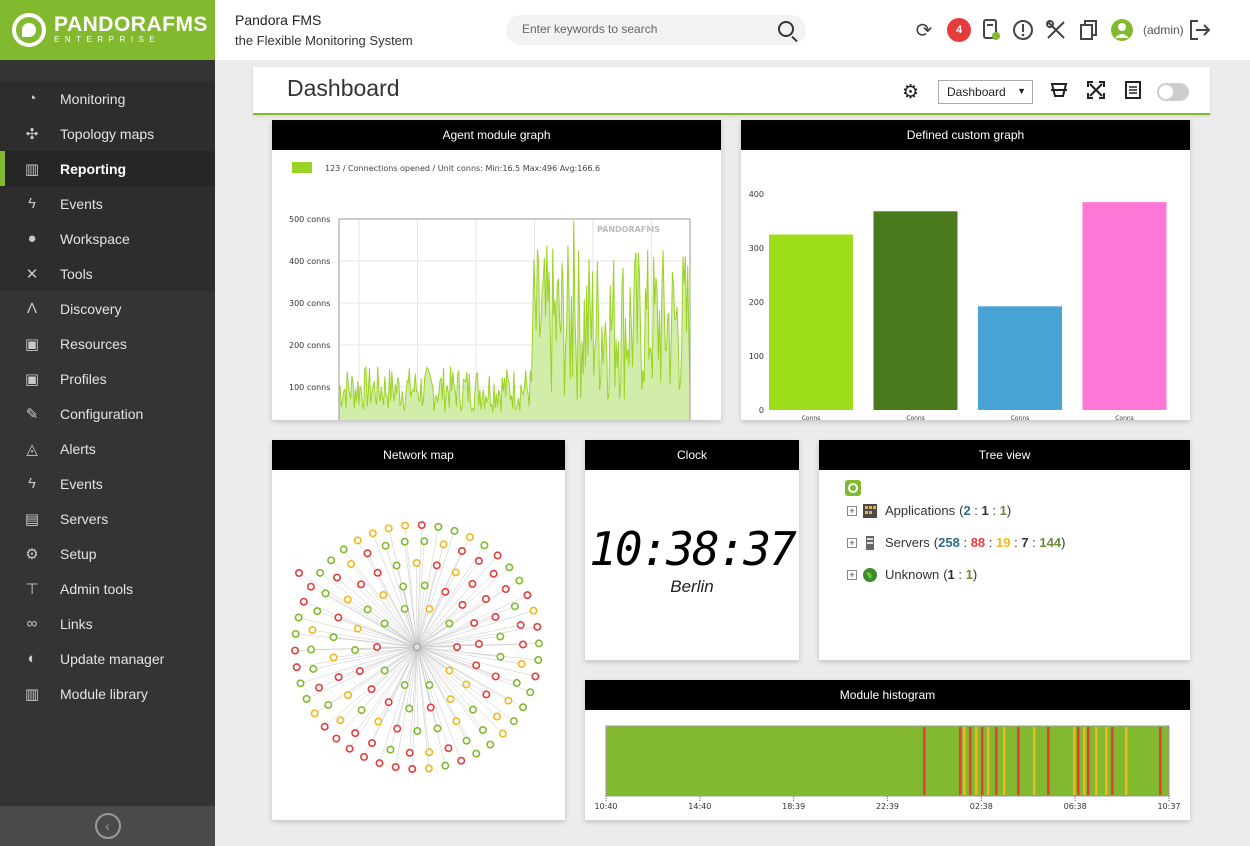 The height and width of the screenshot is (846, 1250). What do you see at coordinates (1056, 30) in the screenshot?
I see `tools-icon` at bounding box center [1056, 30].